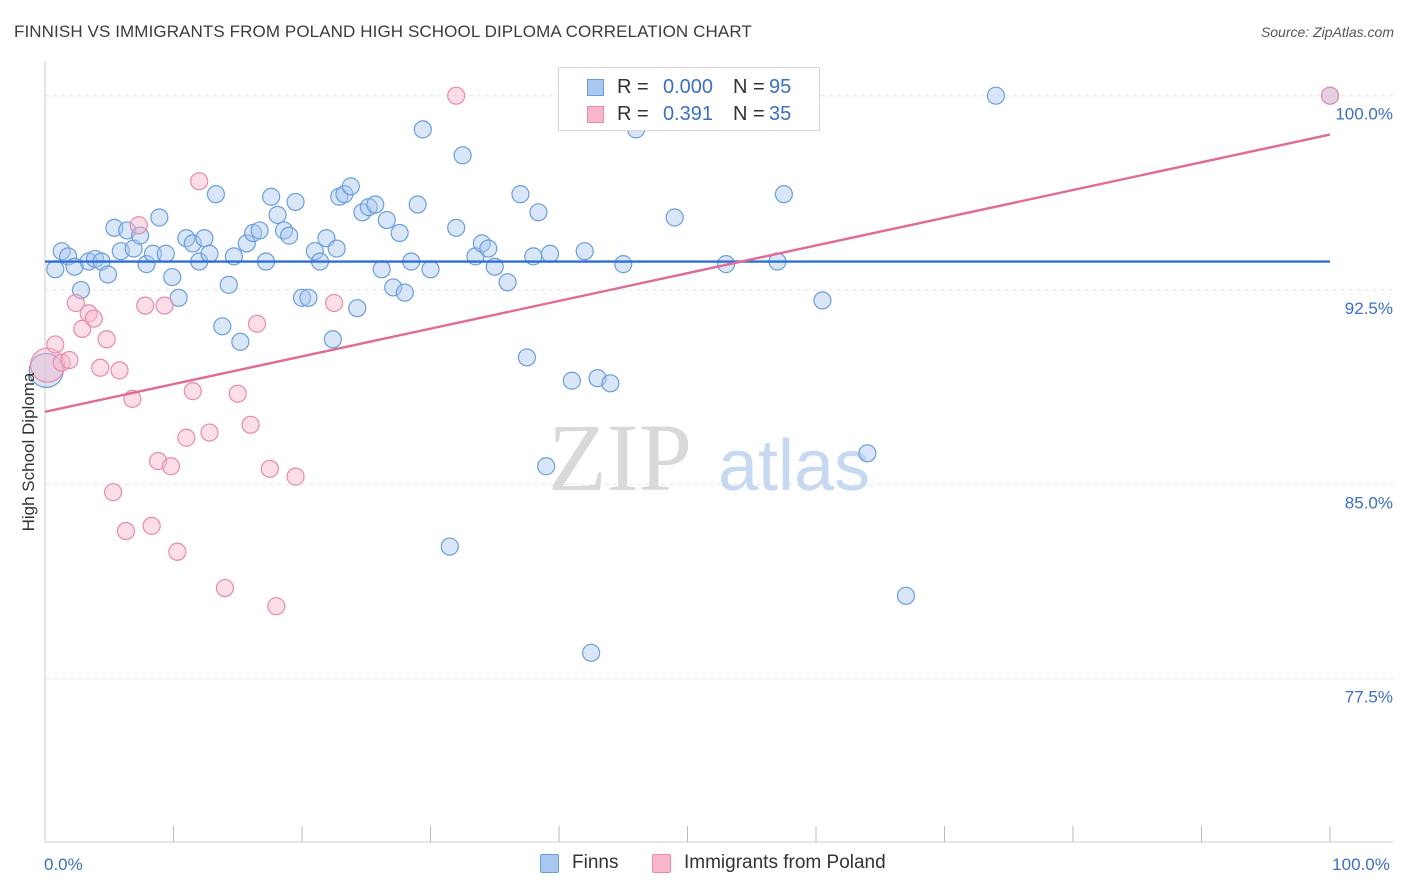  I want to click on poland-swatch, so click(595, 114).